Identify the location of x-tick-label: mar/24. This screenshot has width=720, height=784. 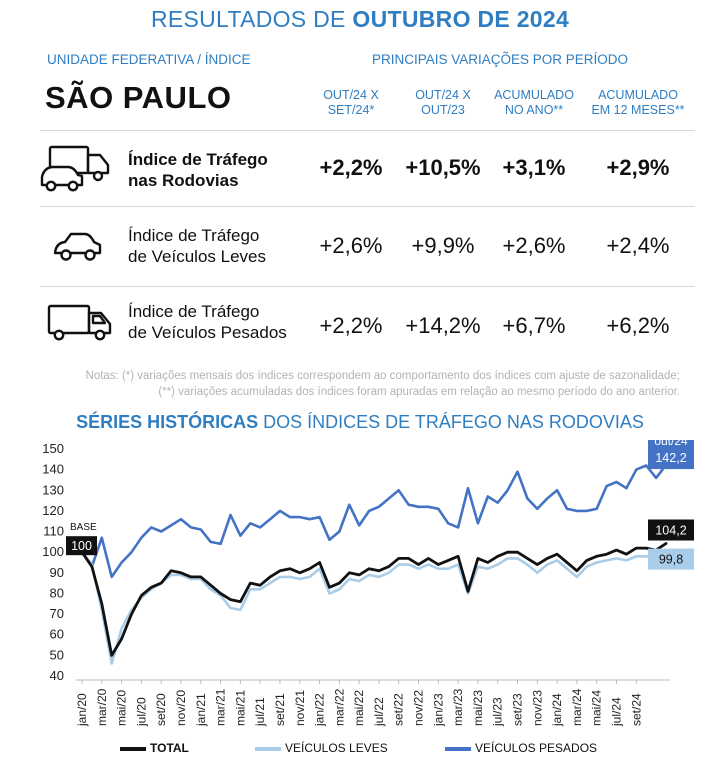
(577, 707).